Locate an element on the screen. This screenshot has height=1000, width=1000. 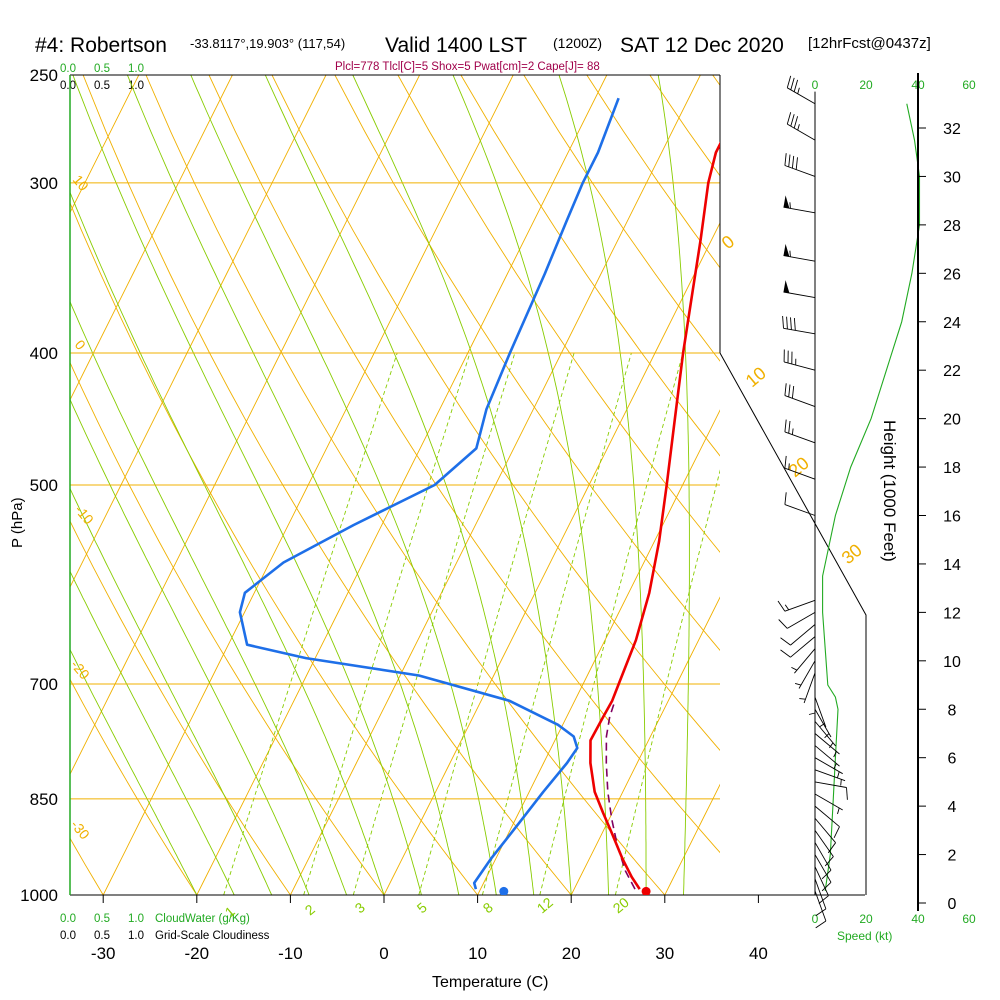
pressure-tick-label: 400 is located at coordinates (44, 353).